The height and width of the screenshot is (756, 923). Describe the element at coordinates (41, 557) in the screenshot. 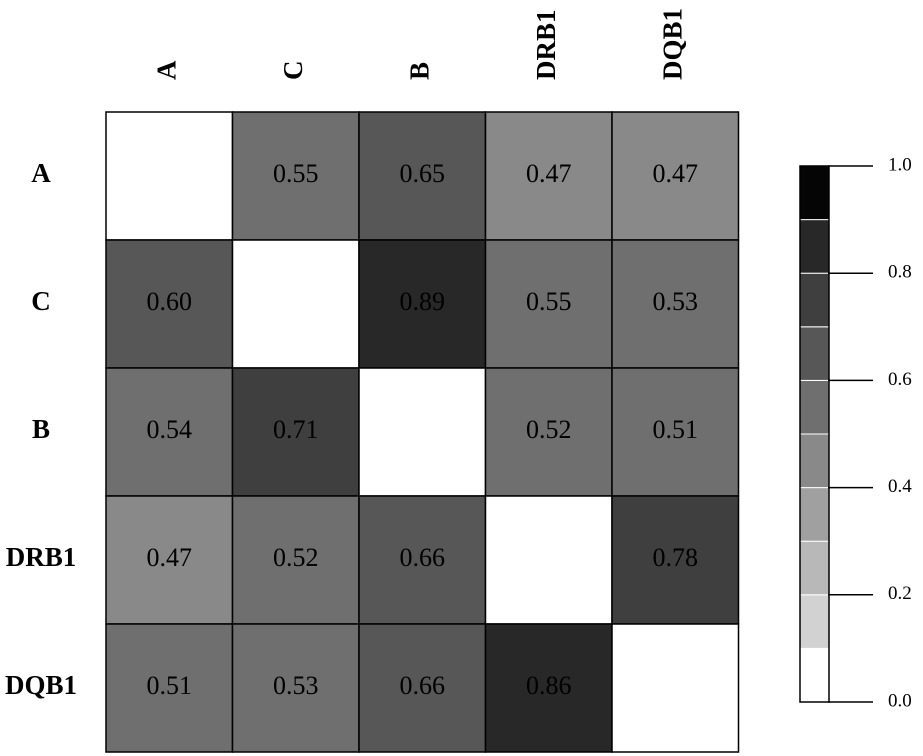

I see `row-label: DRB1` at that location.